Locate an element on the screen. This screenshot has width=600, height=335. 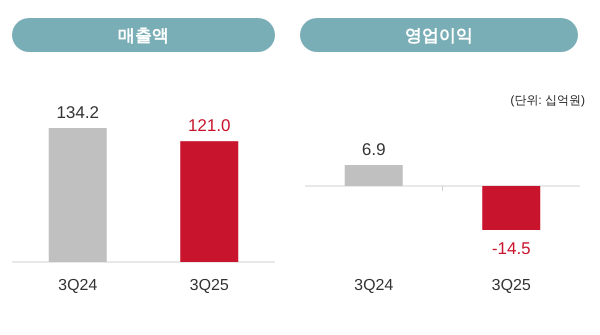
data-label: -14.5 is located at coordinates (511, 248).